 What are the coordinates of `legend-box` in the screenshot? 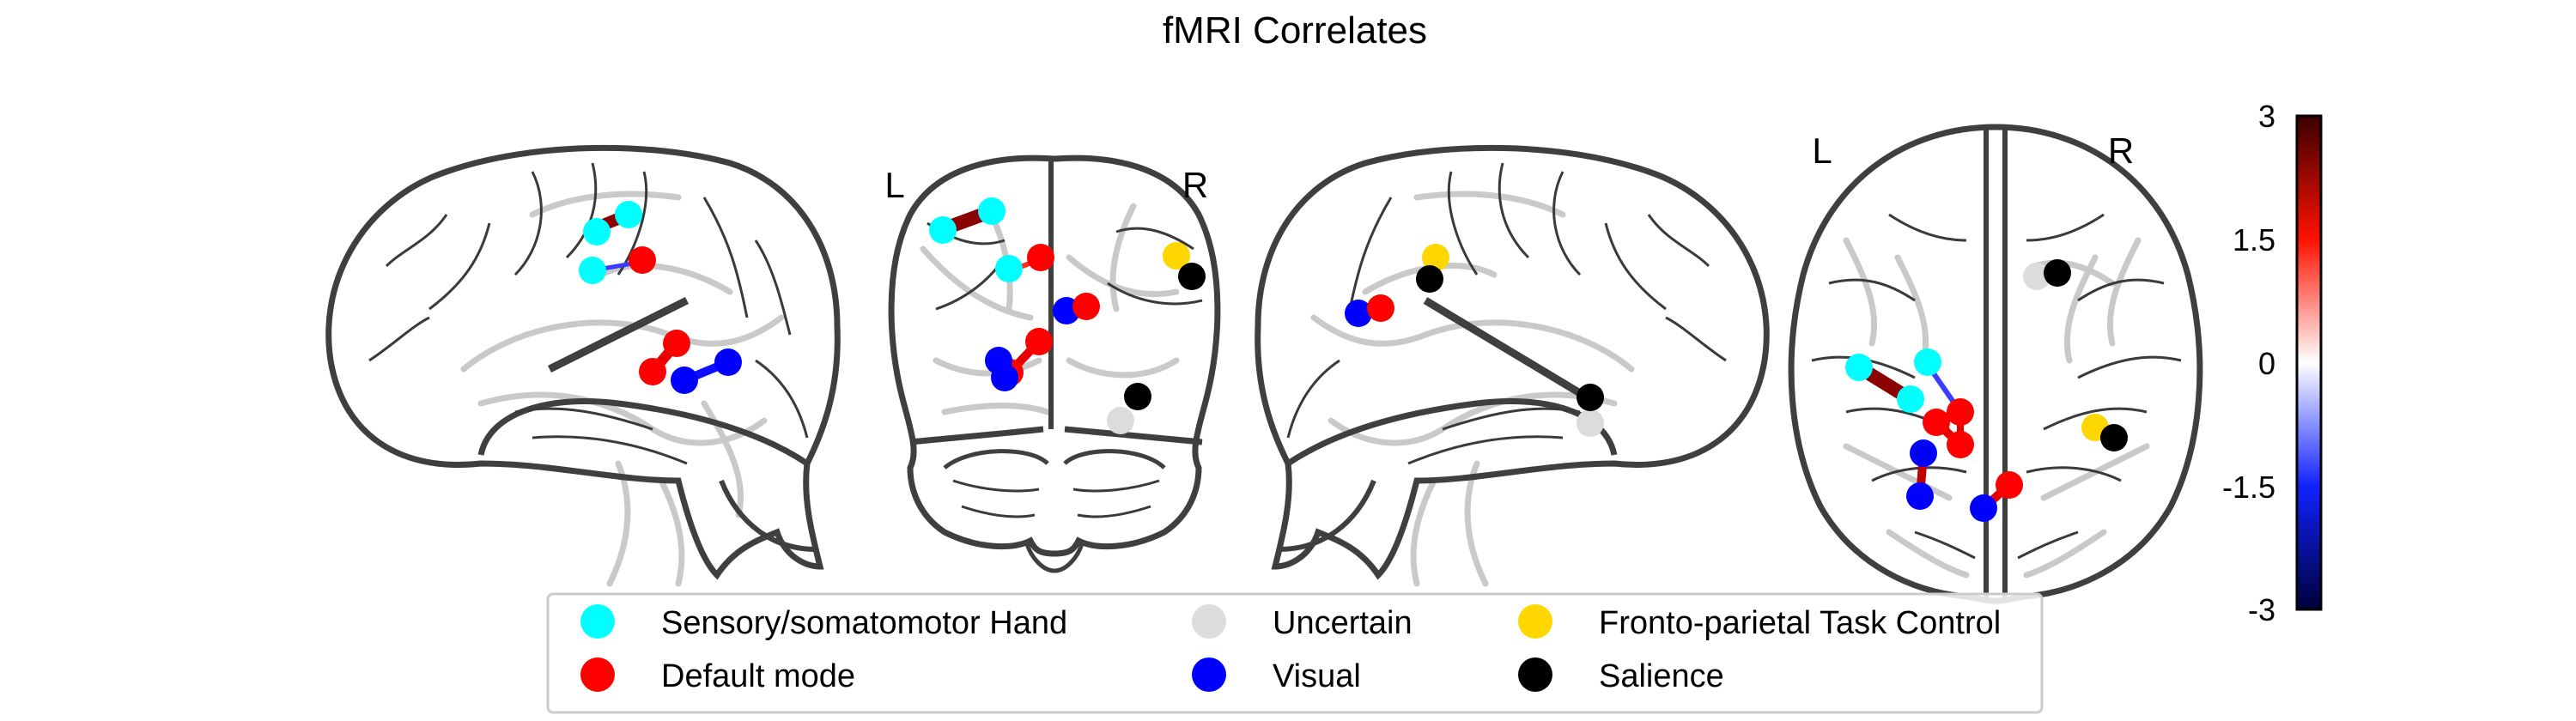 It's located at (1295, 653).